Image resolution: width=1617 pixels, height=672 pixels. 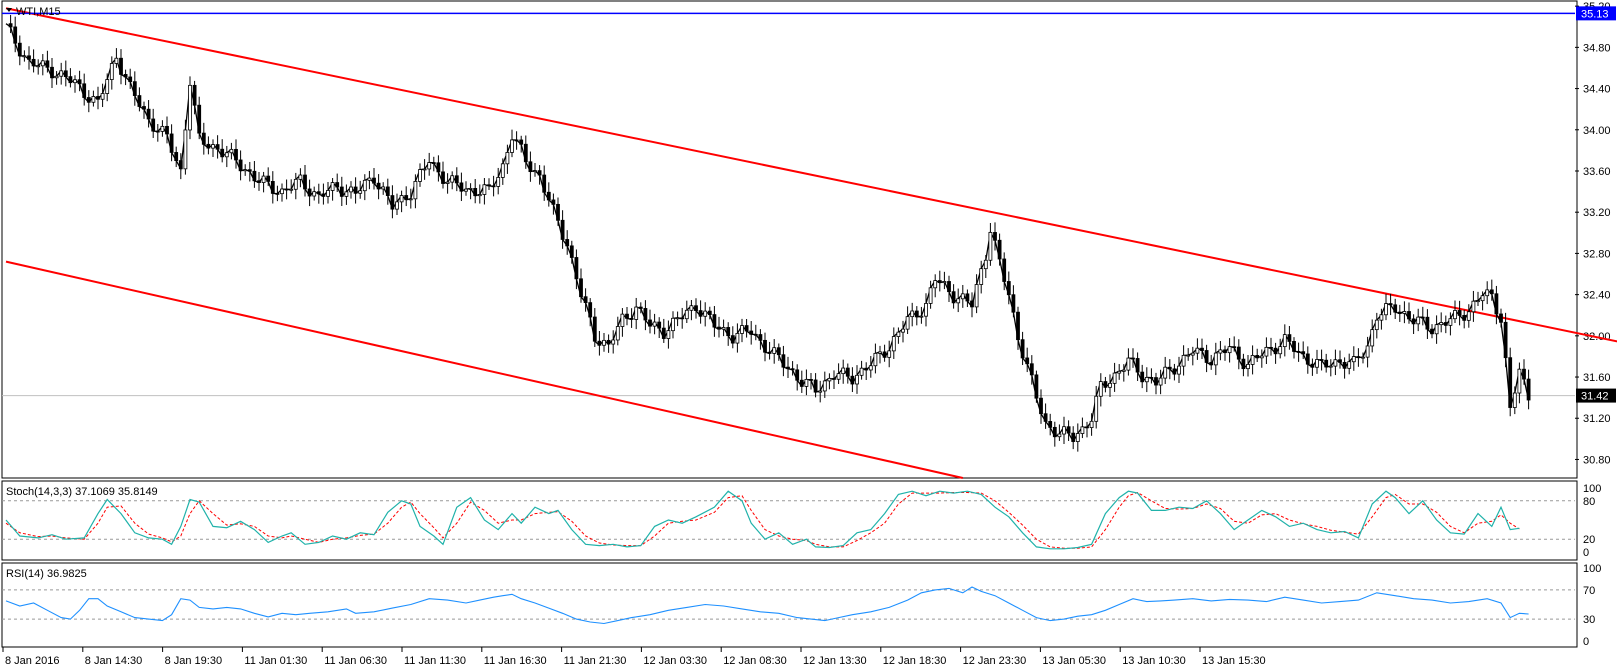 I want to click on dropdown-triangle-icon, so click(x=9, y=10).